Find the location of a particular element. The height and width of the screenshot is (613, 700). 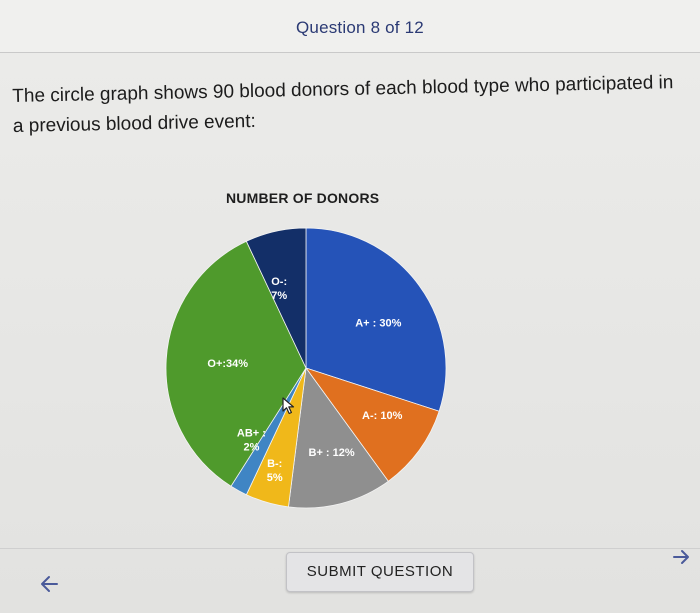

pie-slice-bpos is located at coordinates (338, 437).